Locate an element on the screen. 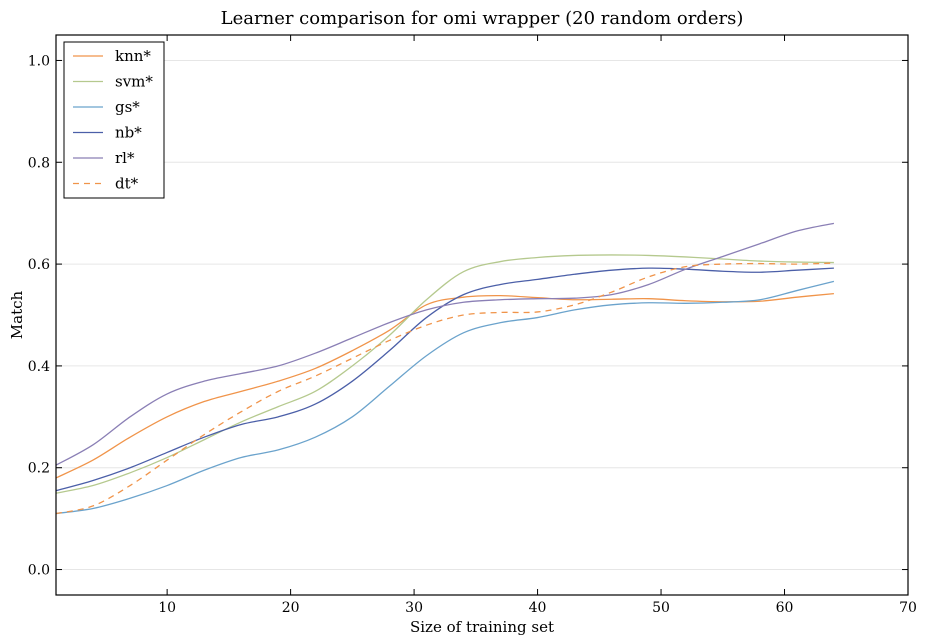  legend-label: dt* is located at coordinates (127, 184).